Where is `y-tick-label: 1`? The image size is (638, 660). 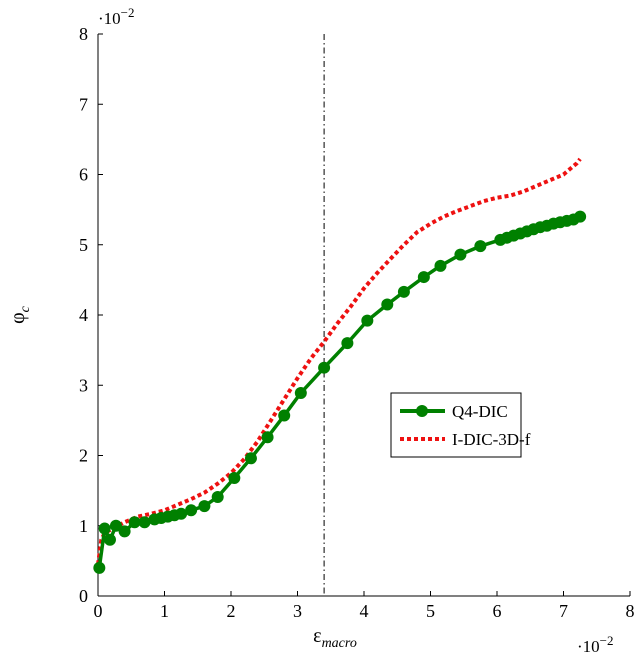
y-tick-label: 1 is located at coordinates (83, 526).